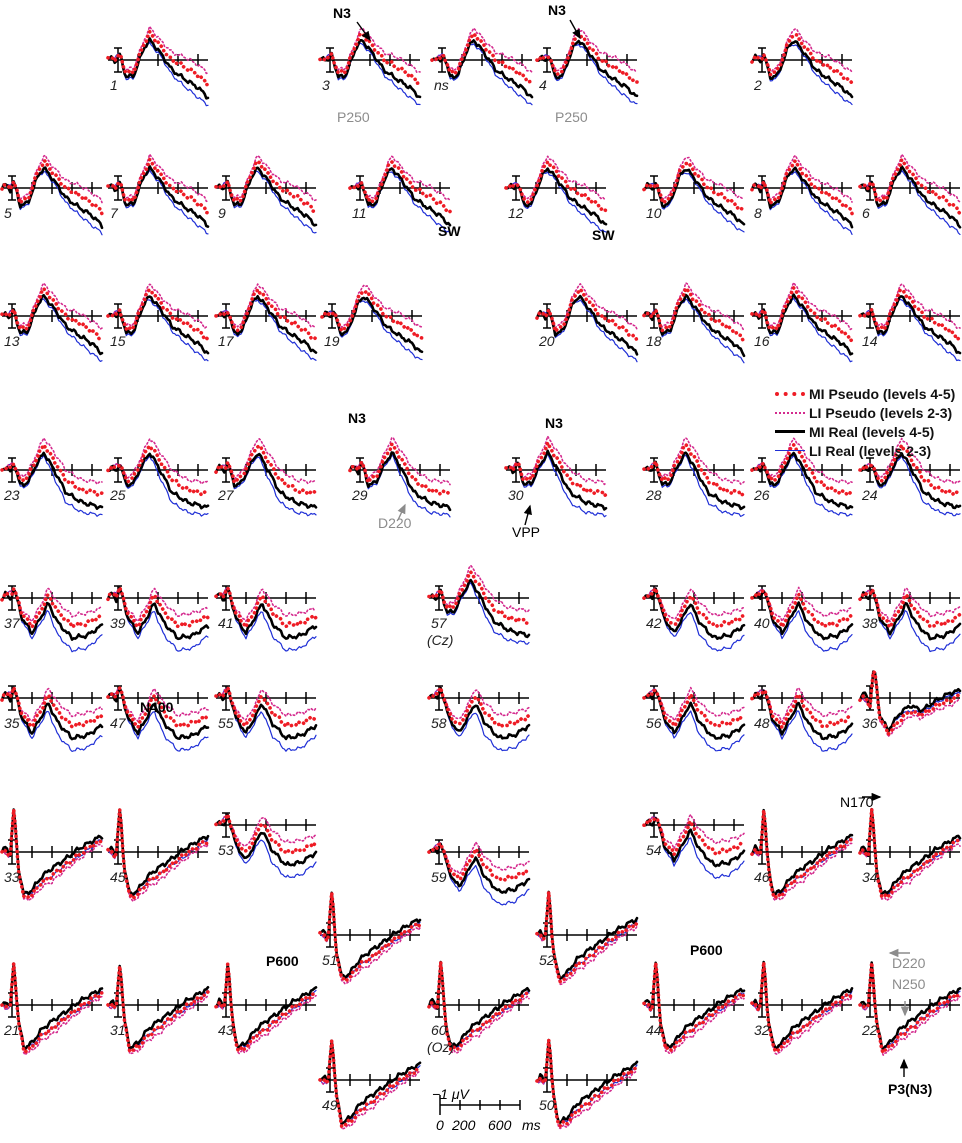 Image resolution: width=962 pixels, height=1143 pixels. What do you see at coordinates (547, 1105) in the screenshot?
I see `electrode-label: 50` at bounding box center [547, 1105].